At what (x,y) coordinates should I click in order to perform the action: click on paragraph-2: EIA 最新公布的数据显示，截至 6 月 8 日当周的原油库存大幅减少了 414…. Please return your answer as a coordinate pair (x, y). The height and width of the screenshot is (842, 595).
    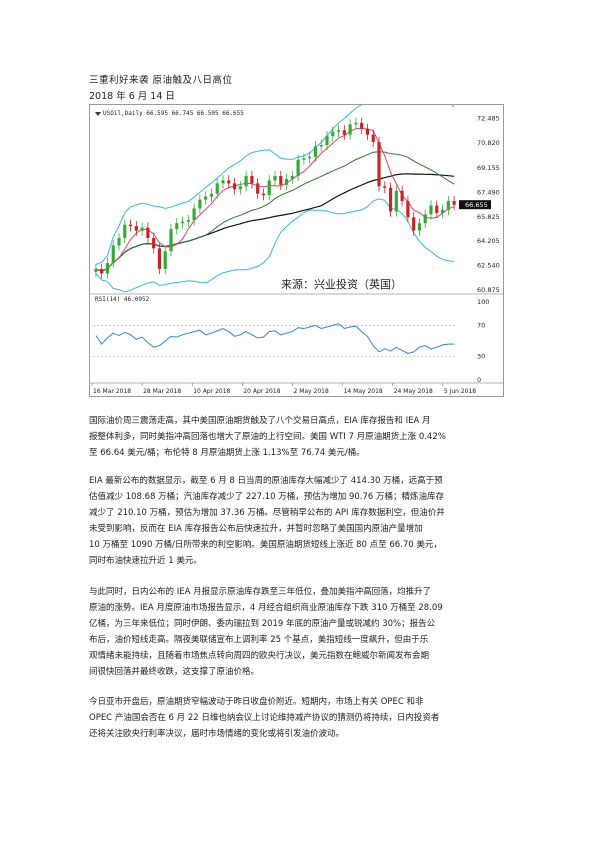
    Looking at the image, I should click on (297, 521).